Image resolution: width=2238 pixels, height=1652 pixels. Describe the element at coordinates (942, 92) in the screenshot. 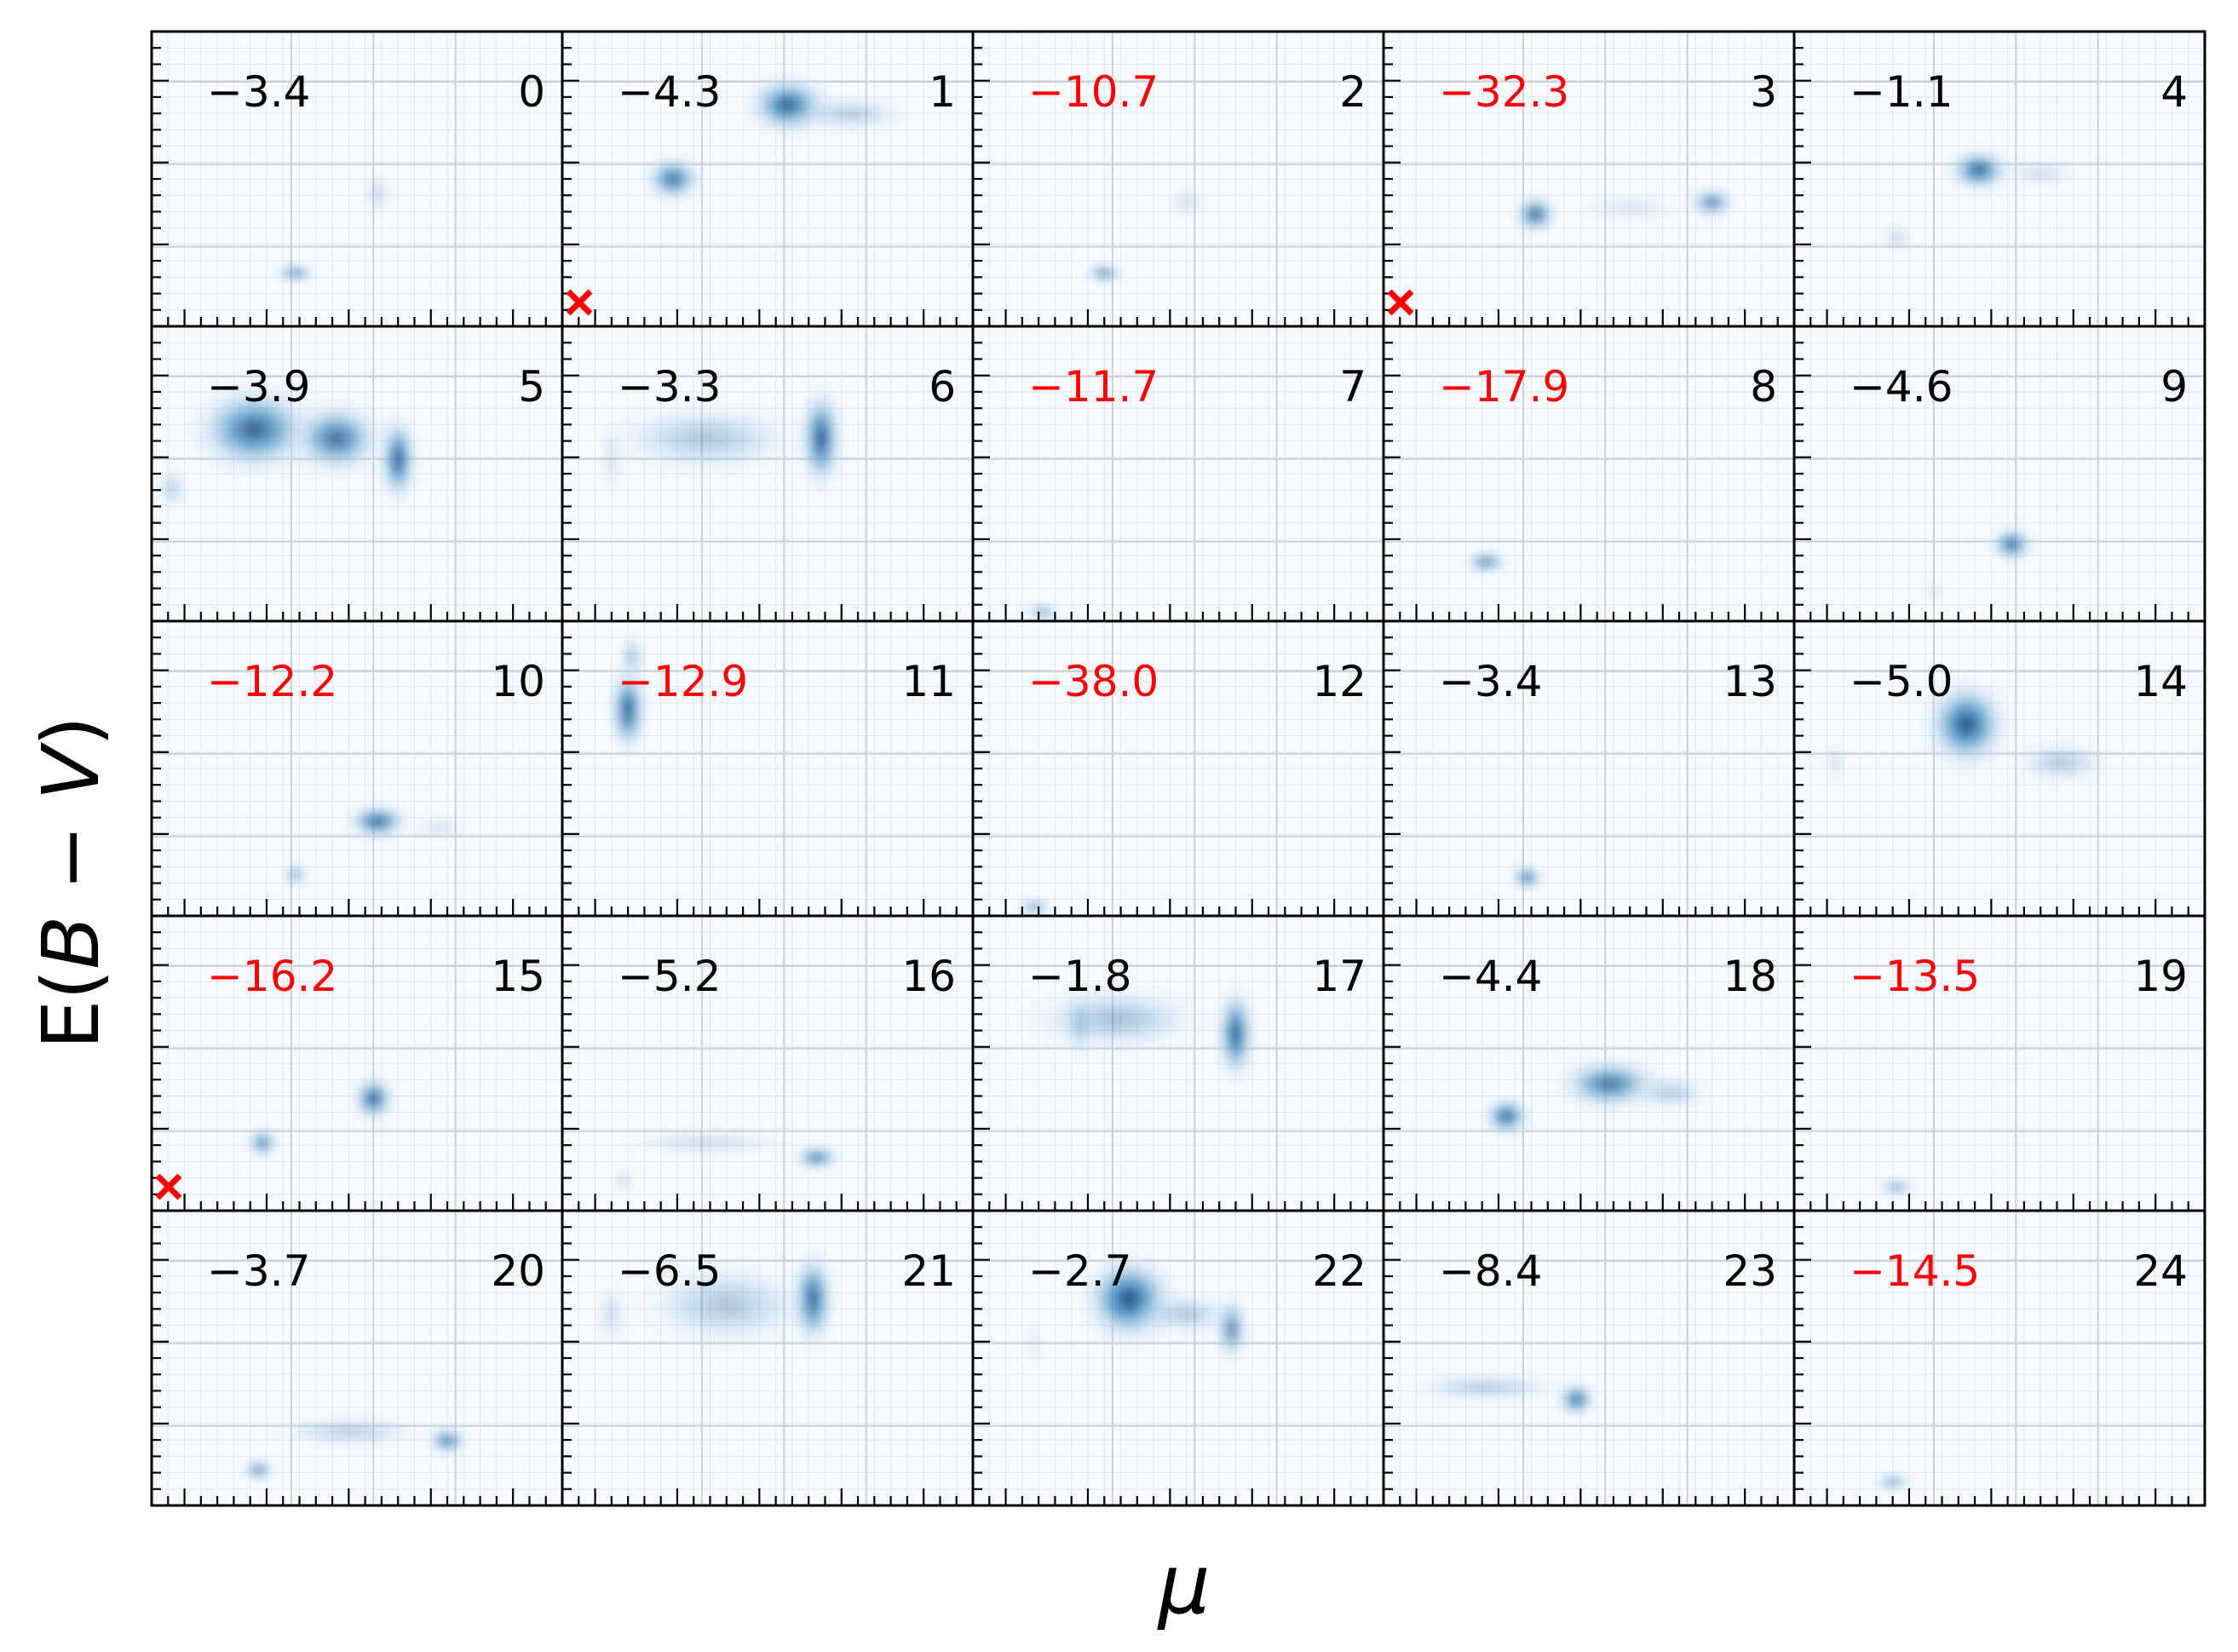

I see `panel-index: 1` at that location.